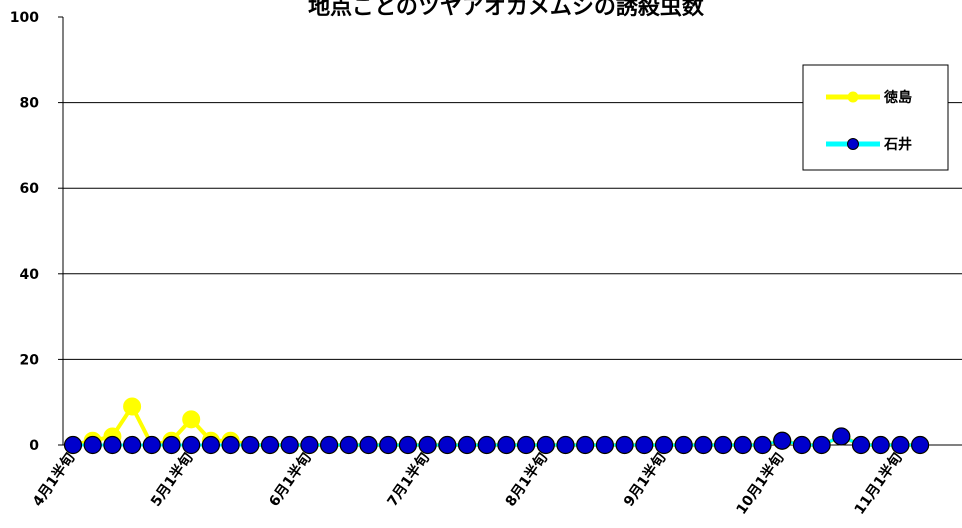 Image resolution: width=962 pixels, height=528 pixels. Describe the element at coordinates (30, 275) in the screenshot. I see `y-tick-label-40: 40` at that location.